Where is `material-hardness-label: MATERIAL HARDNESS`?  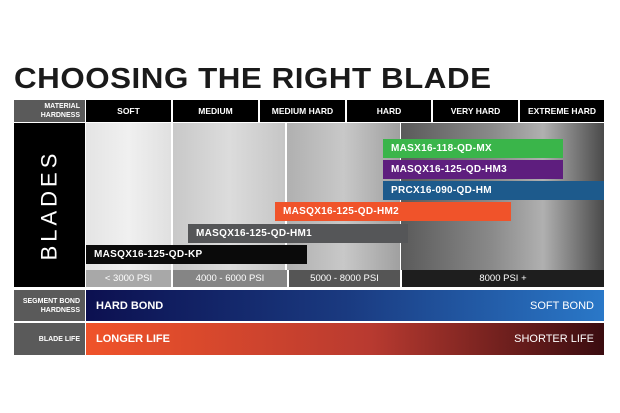
material-hardness-label: MATERIAL HARDNESS is located at coordinates (49, 111).